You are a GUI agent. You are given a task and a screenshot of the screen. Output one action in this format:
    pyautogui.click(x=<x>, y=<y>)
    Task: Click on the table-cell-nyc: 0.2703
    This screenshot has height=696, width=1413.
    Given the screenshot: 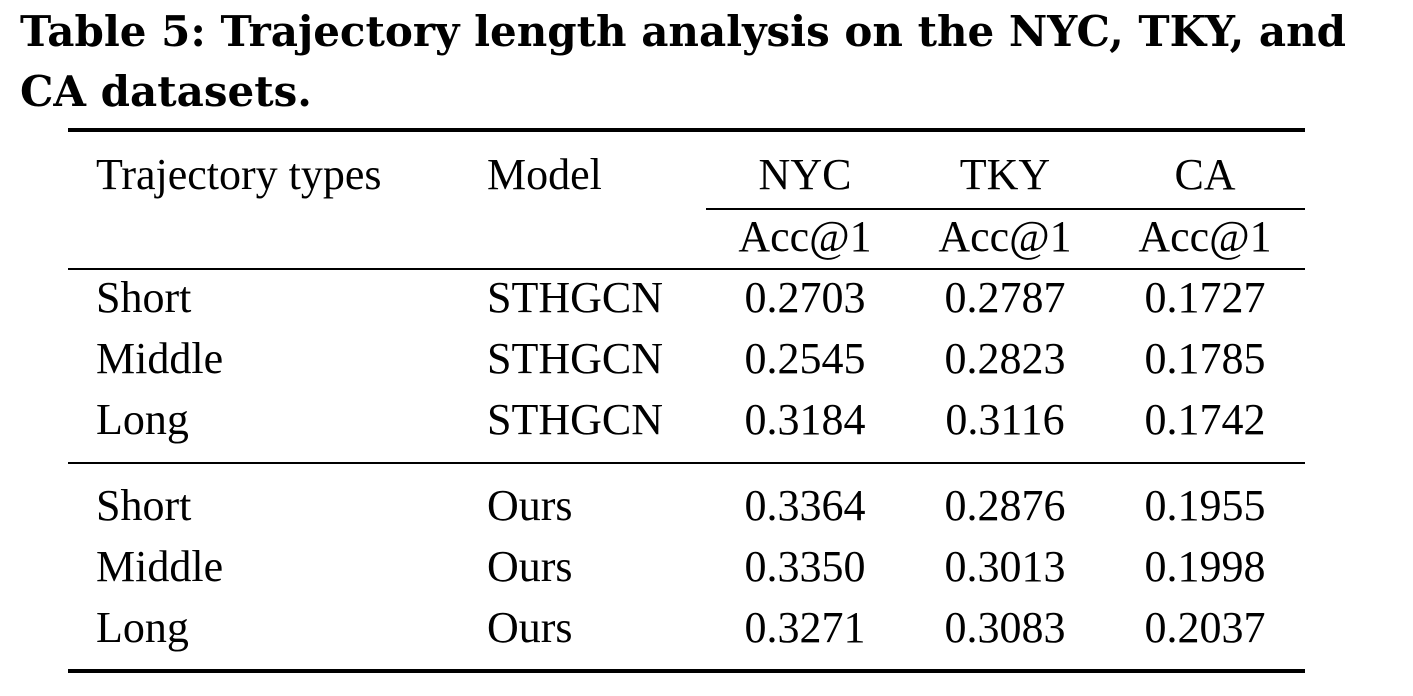 What is the action you would take?
    pyautogui.click(x=805, y=297)
    